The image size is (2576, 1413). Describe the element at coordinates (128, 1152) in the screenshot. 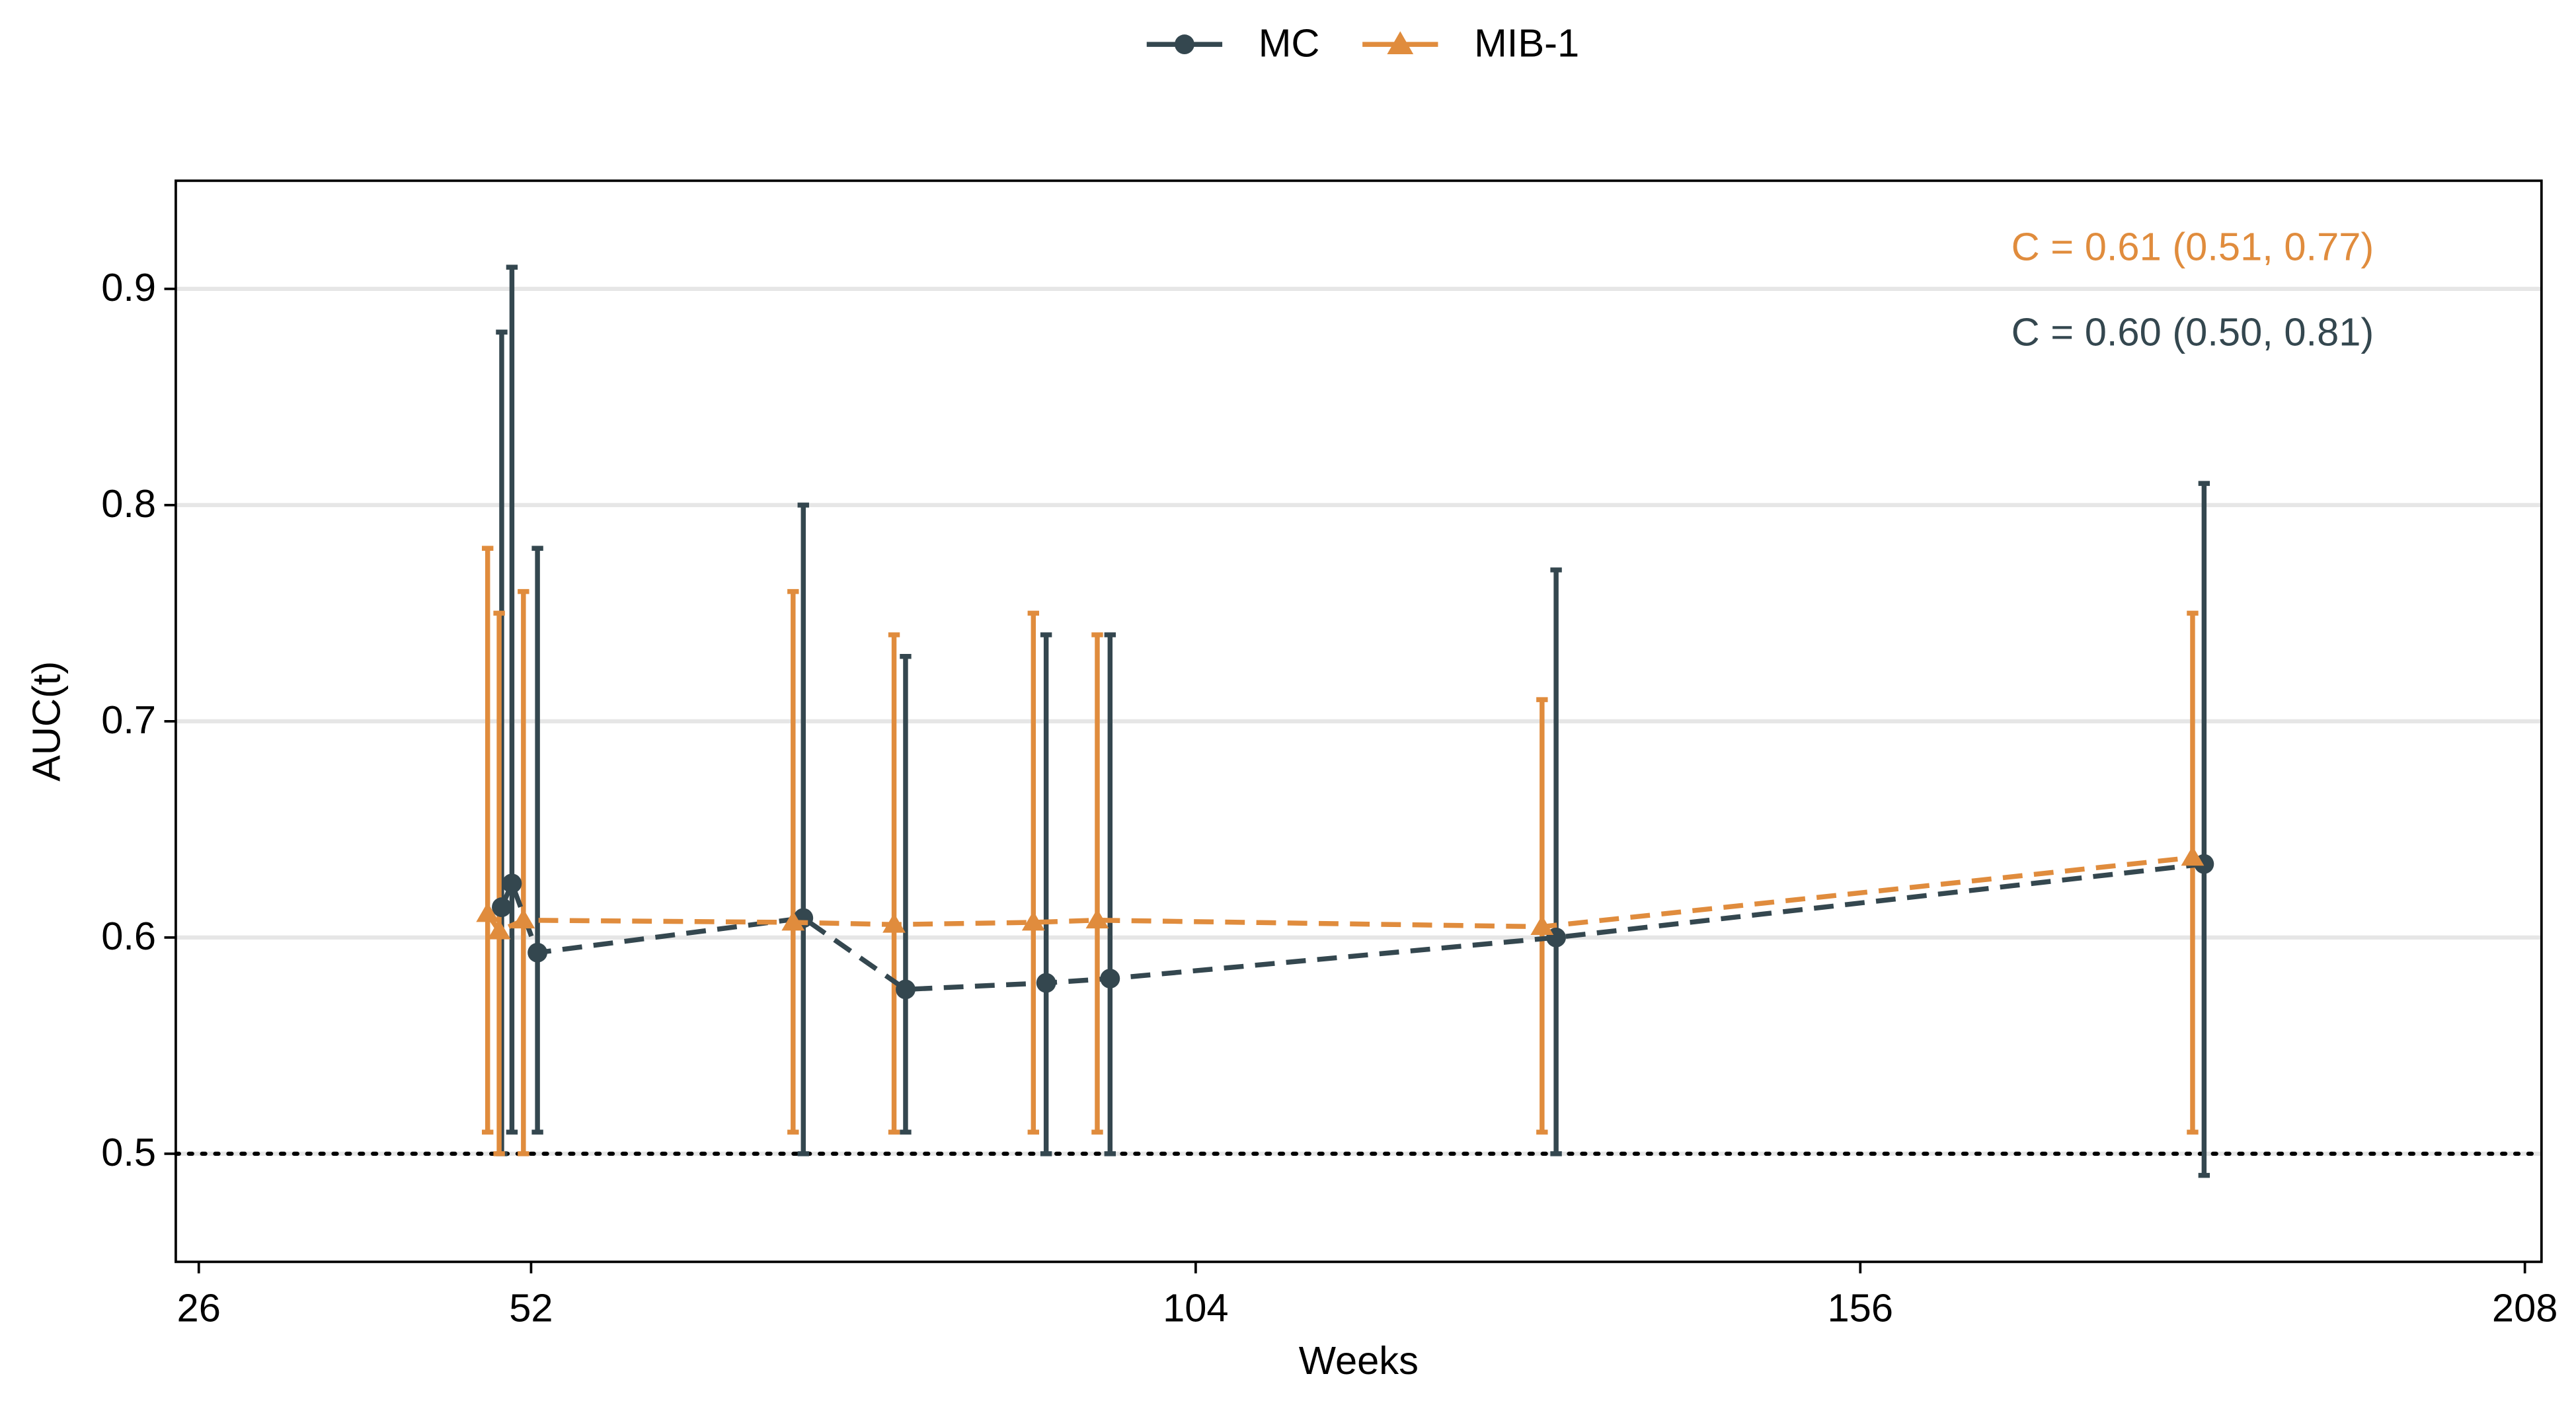

I see `y-tick-label: 0.5` at that location.